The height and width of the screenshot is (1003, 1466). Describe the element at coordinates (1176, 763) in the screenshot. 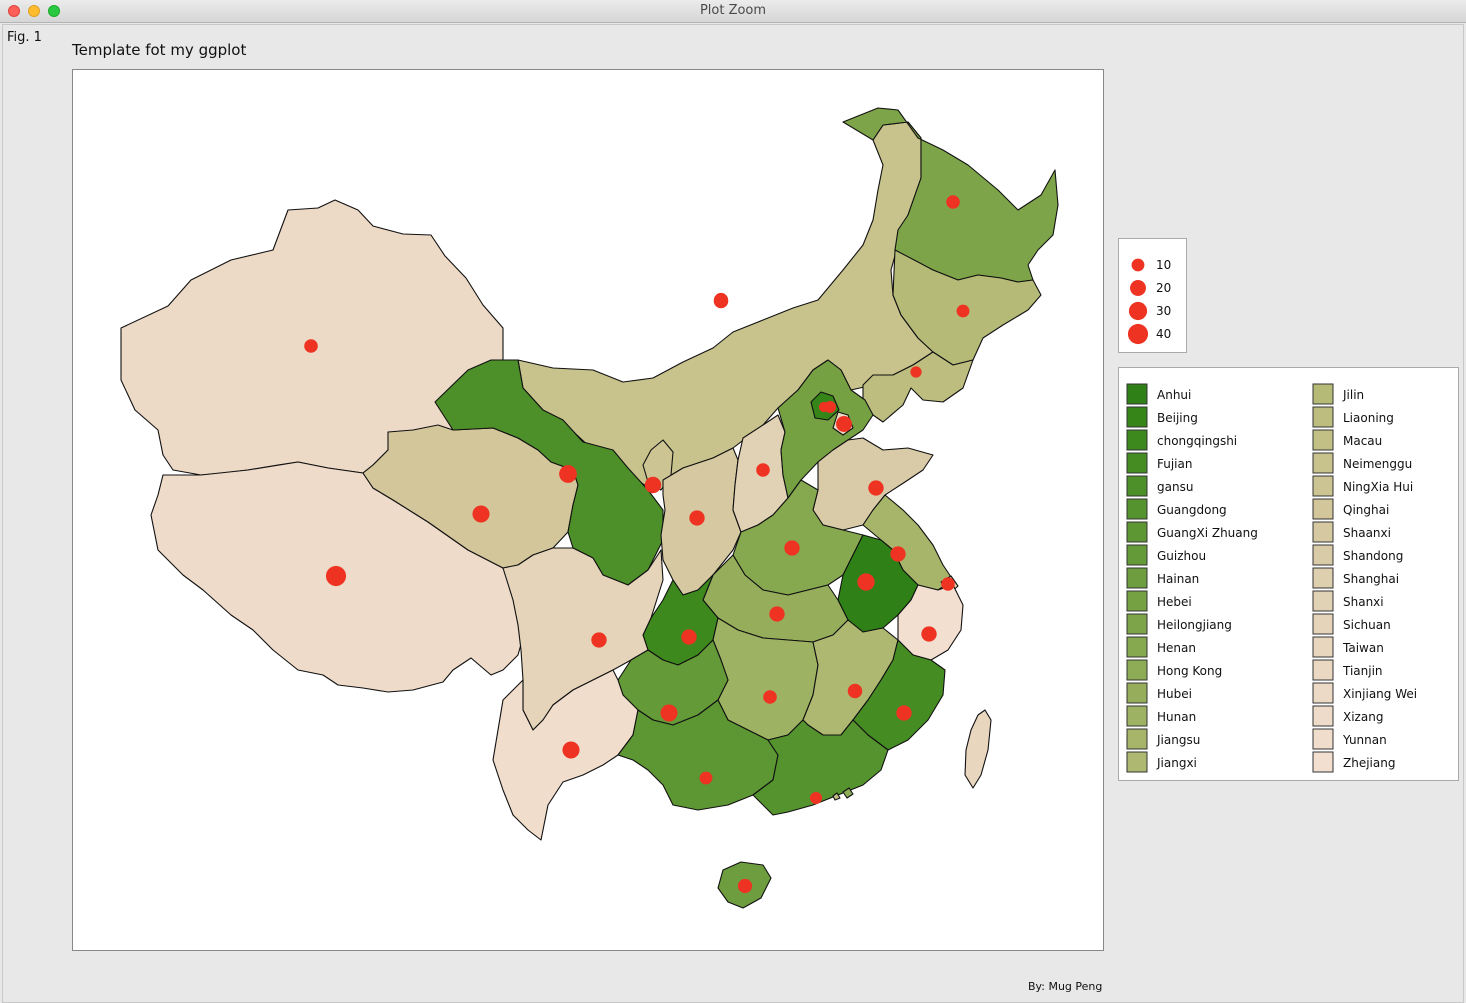

I see `fill-legend-label-jiangxi: Jiangxi` at that location.